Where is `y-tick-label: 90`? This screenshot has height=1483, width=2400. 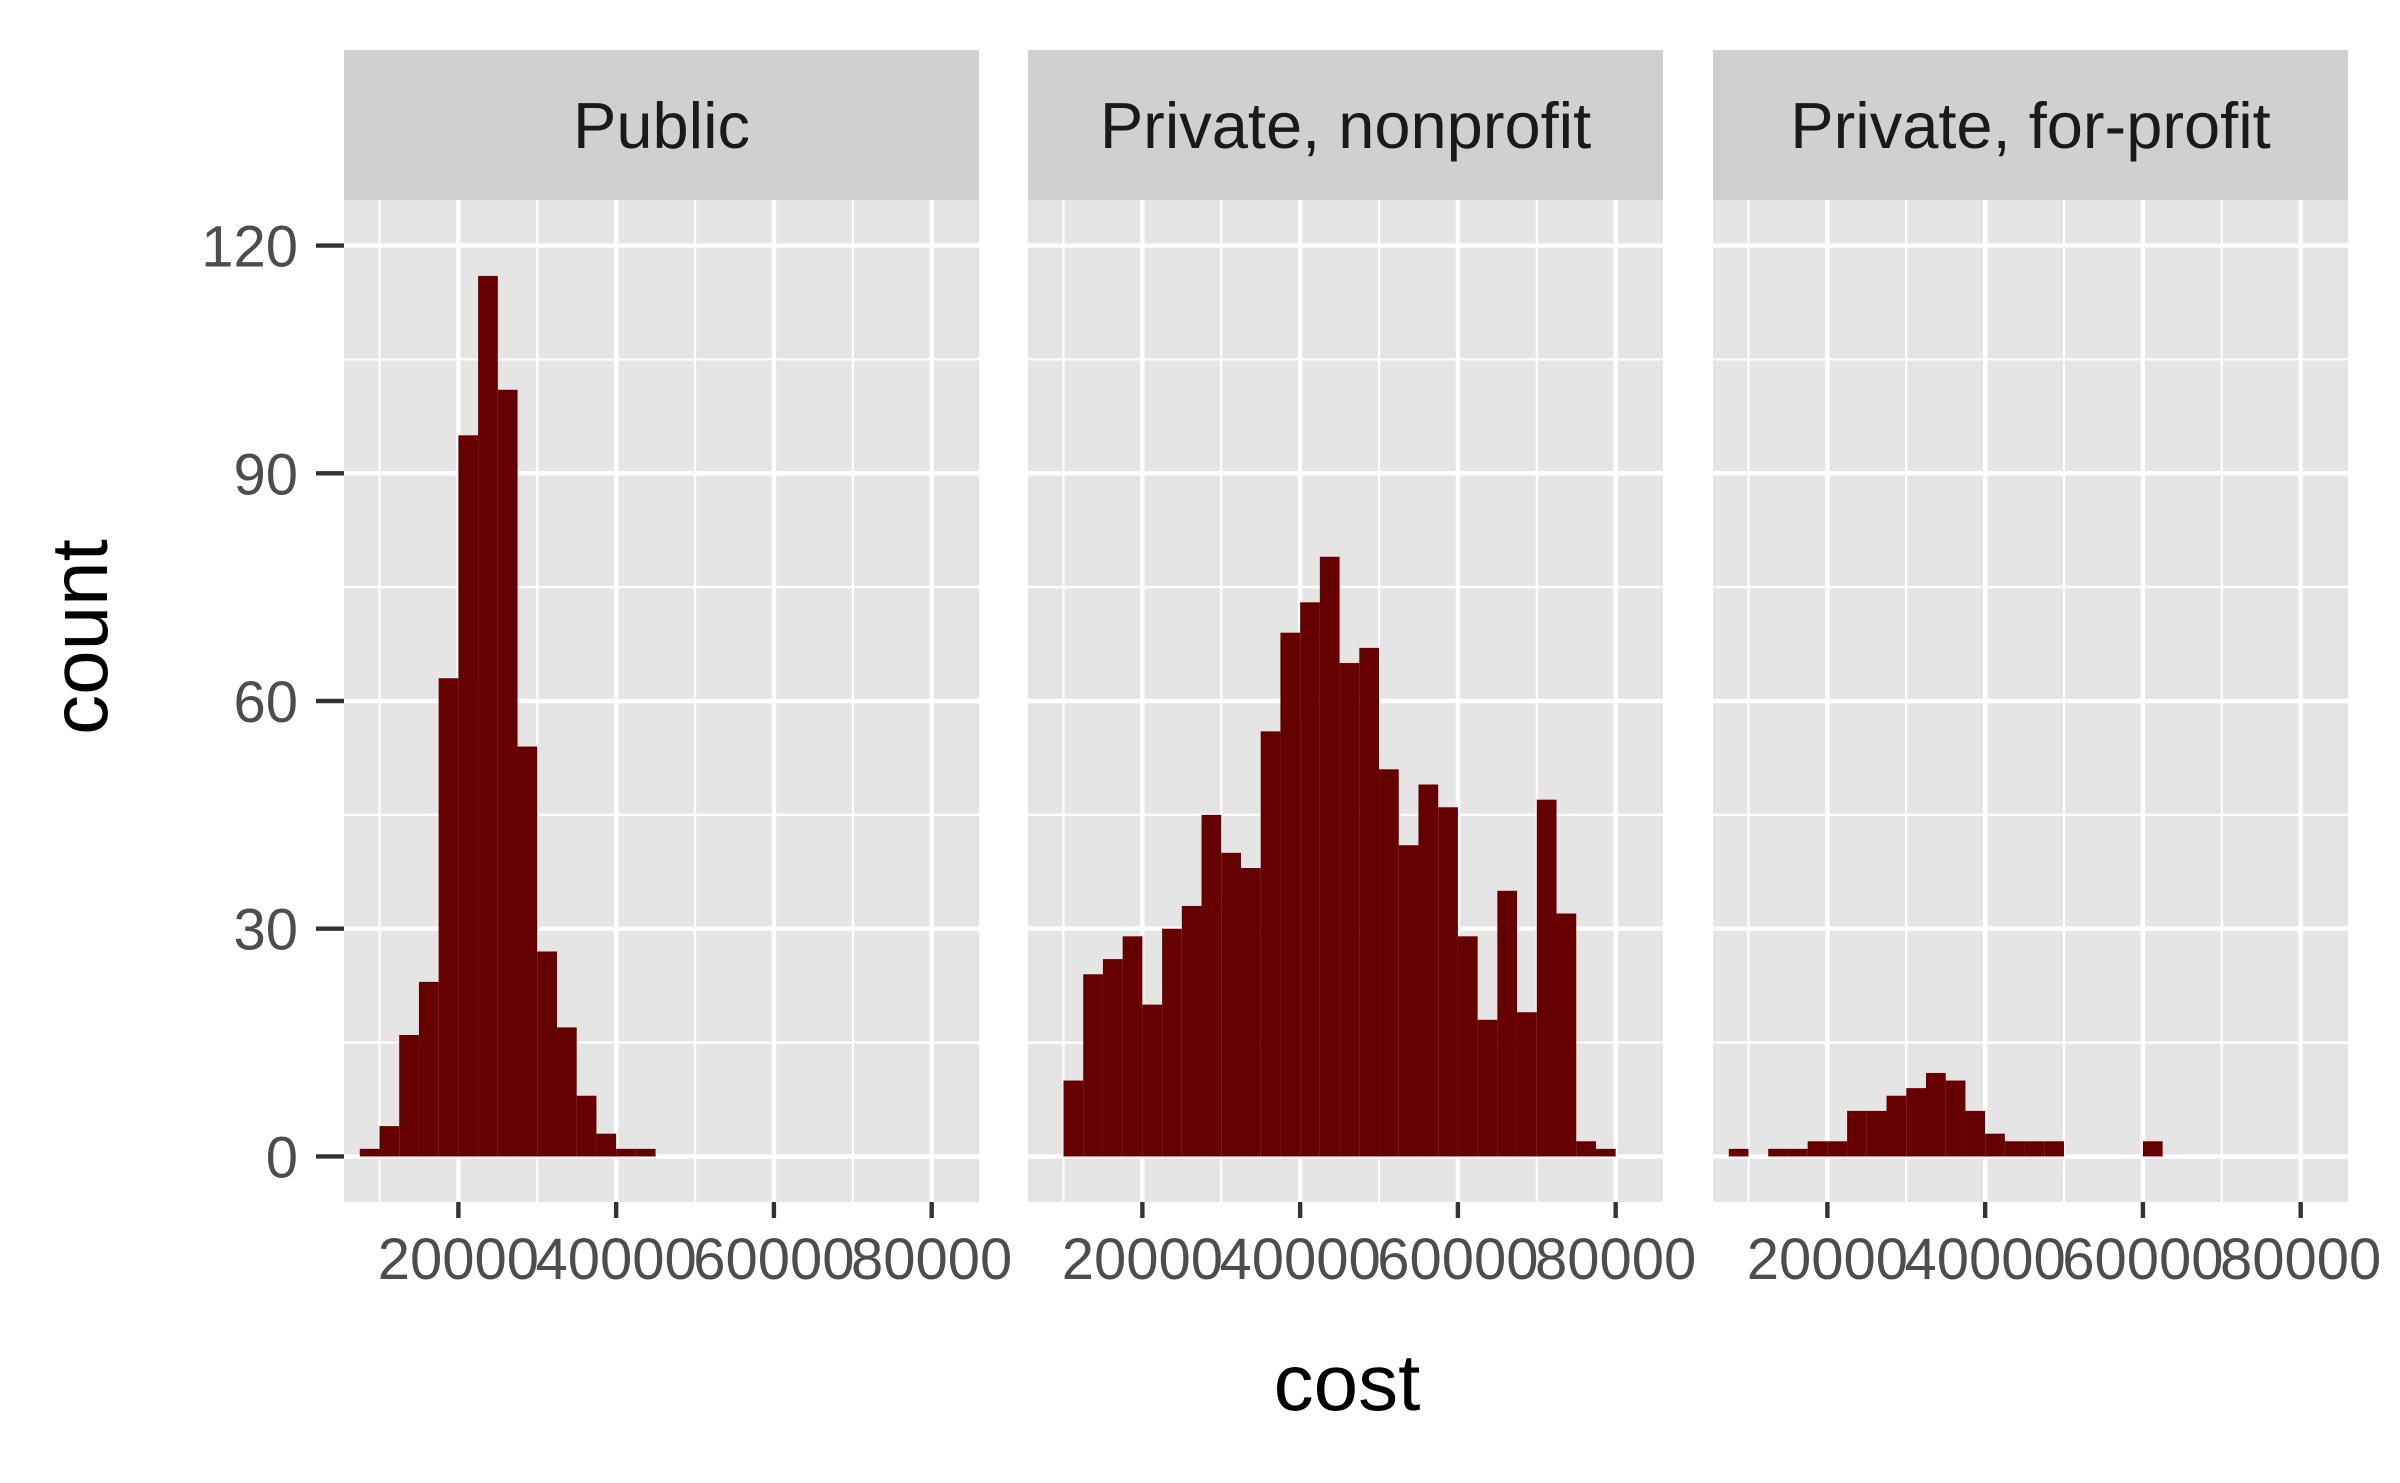 y-tick-label: 90 is located at coordinates (265, 474).